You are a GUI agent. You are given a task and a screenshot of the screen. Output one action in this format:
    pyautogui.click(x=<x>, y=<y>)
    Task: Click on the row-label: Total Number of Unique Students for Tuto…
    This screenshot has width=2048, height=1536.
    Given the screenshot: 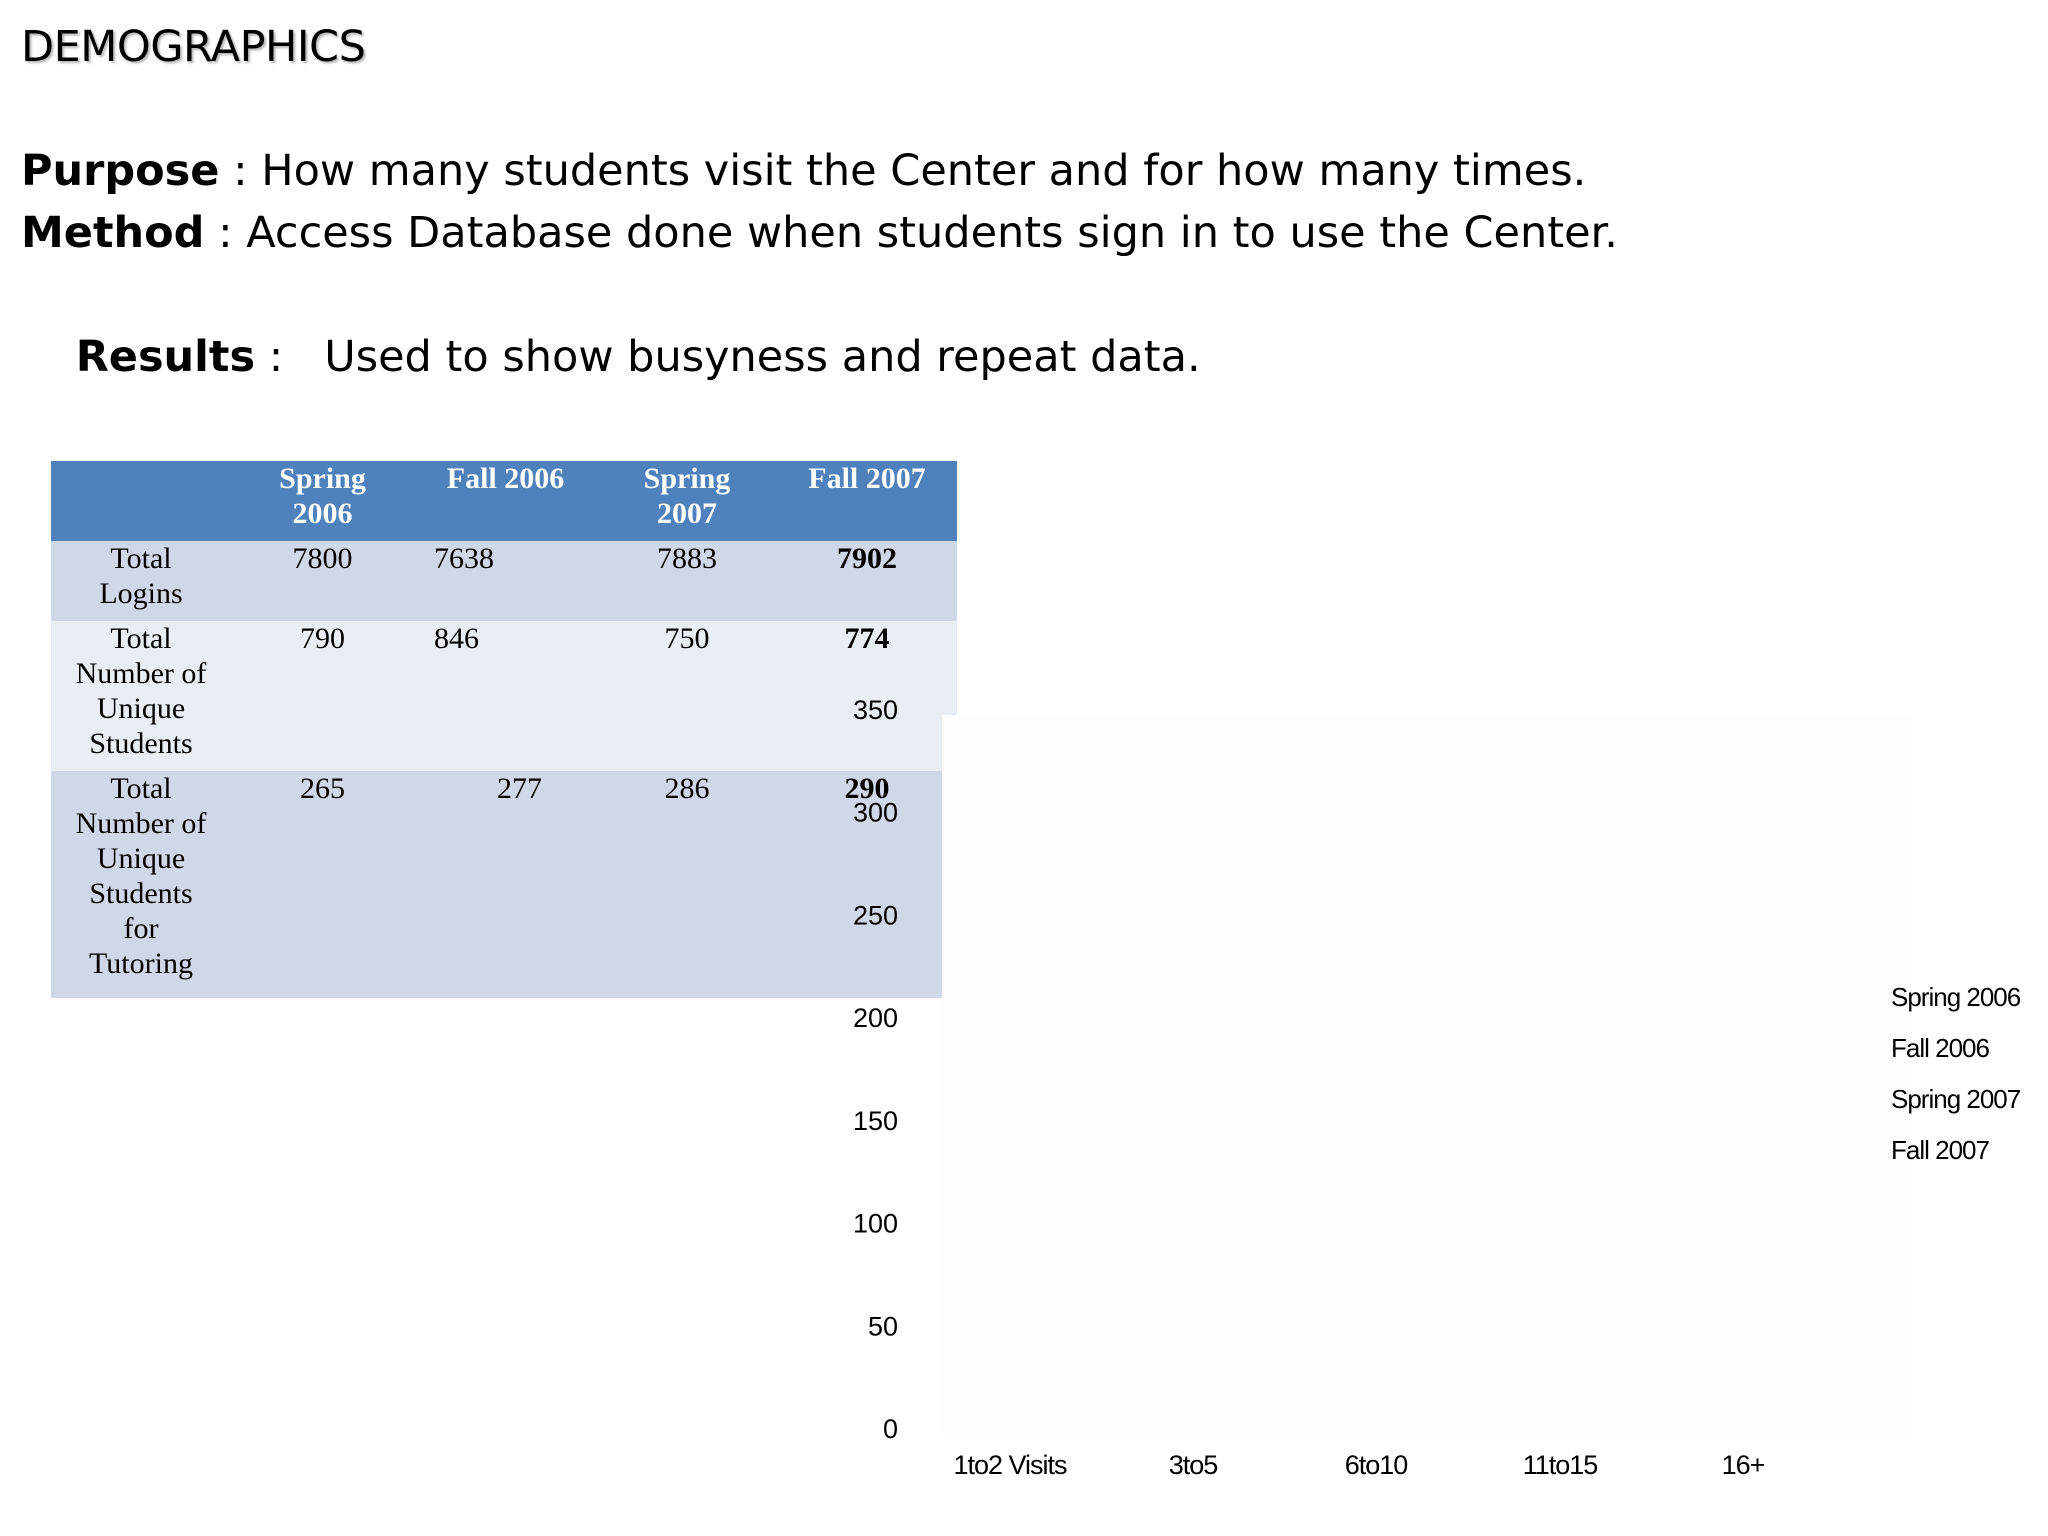 What is the action you would take?
    pyautogui.click(x=141, y=884)
    